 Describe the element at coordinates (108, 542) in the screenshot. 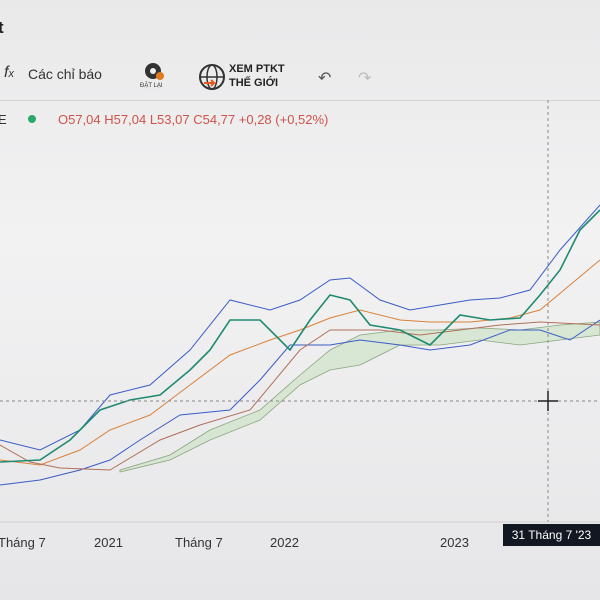

I see `time-label: 2021` at that location.